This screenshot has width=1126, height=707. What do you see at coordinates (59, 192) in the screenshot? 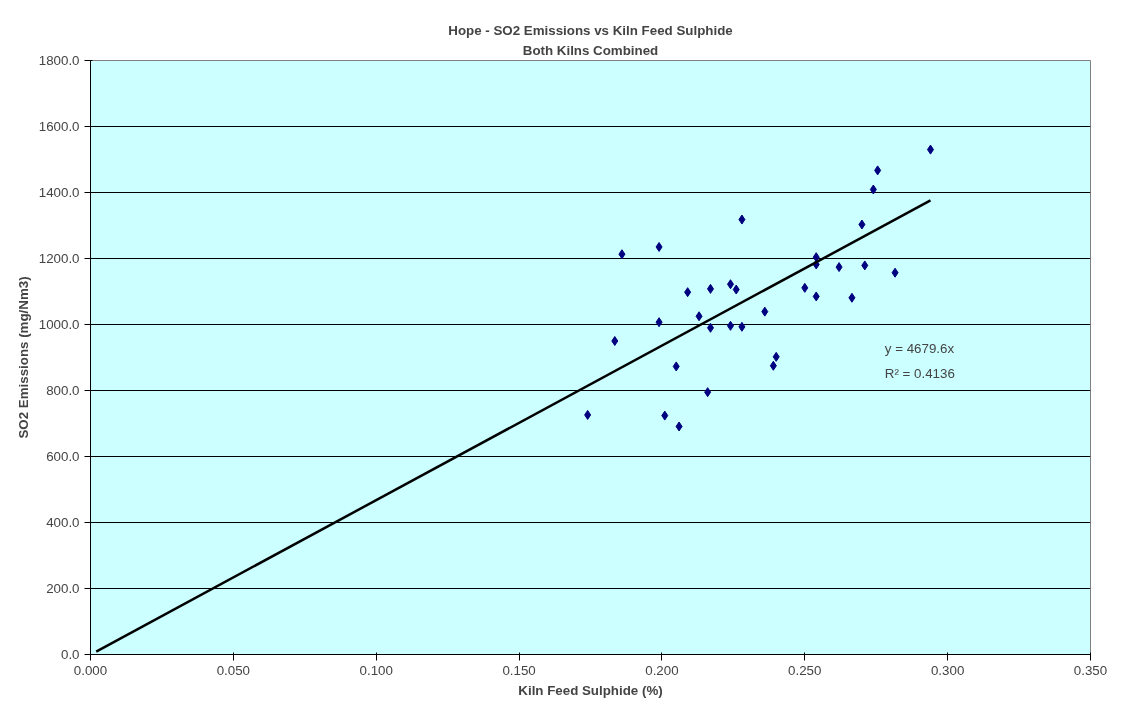
I see `y-tick-label: 1400.0` at bounding box center [59, 192].